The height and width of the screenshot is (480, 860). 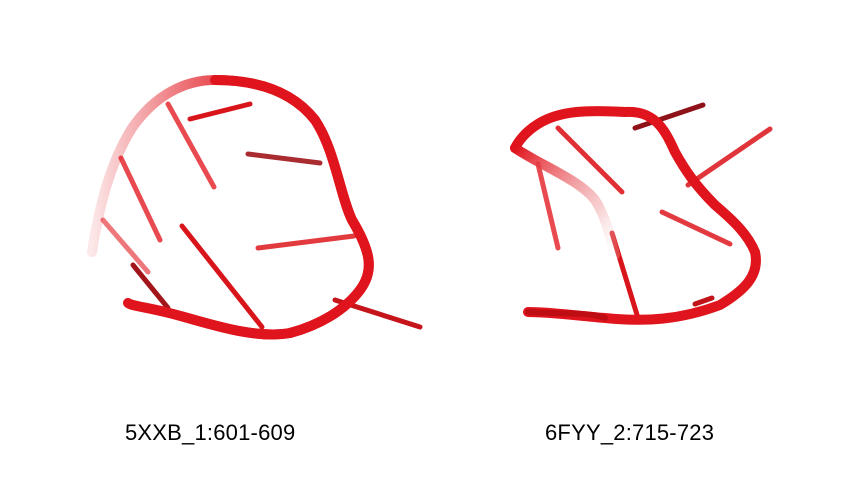 I want to click on backbone-tube-right, so click(x=635, y=215).